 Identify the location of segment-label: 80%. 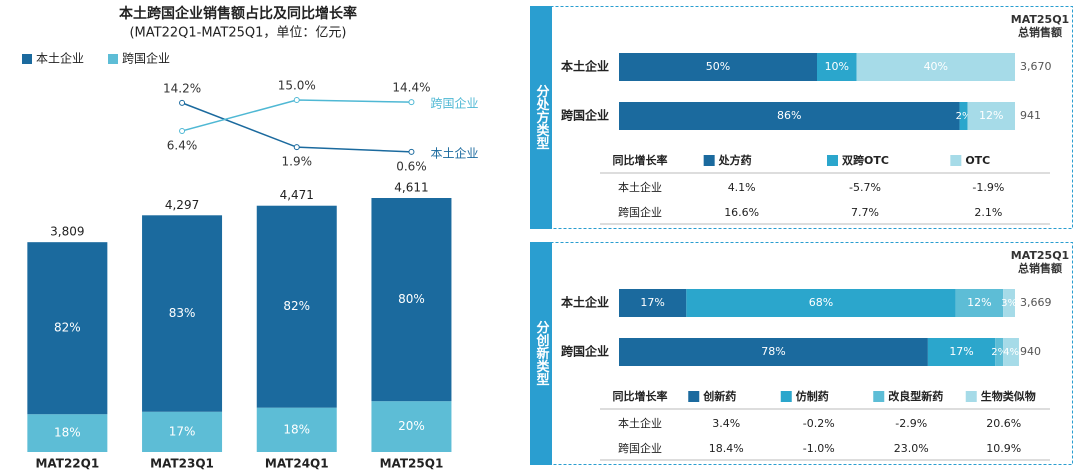
(411, 299).